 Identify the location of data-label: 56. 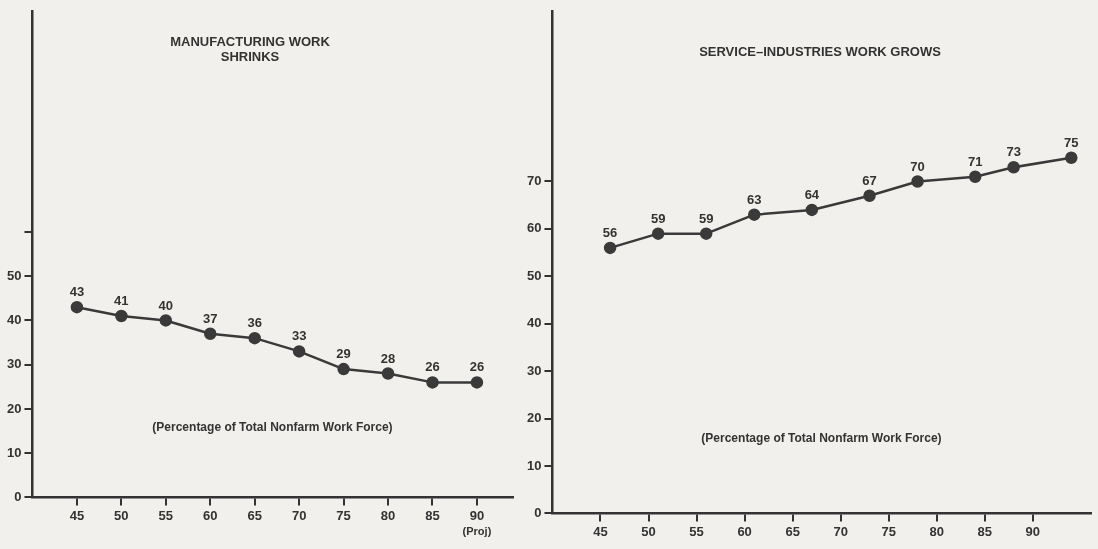
(610, 232).